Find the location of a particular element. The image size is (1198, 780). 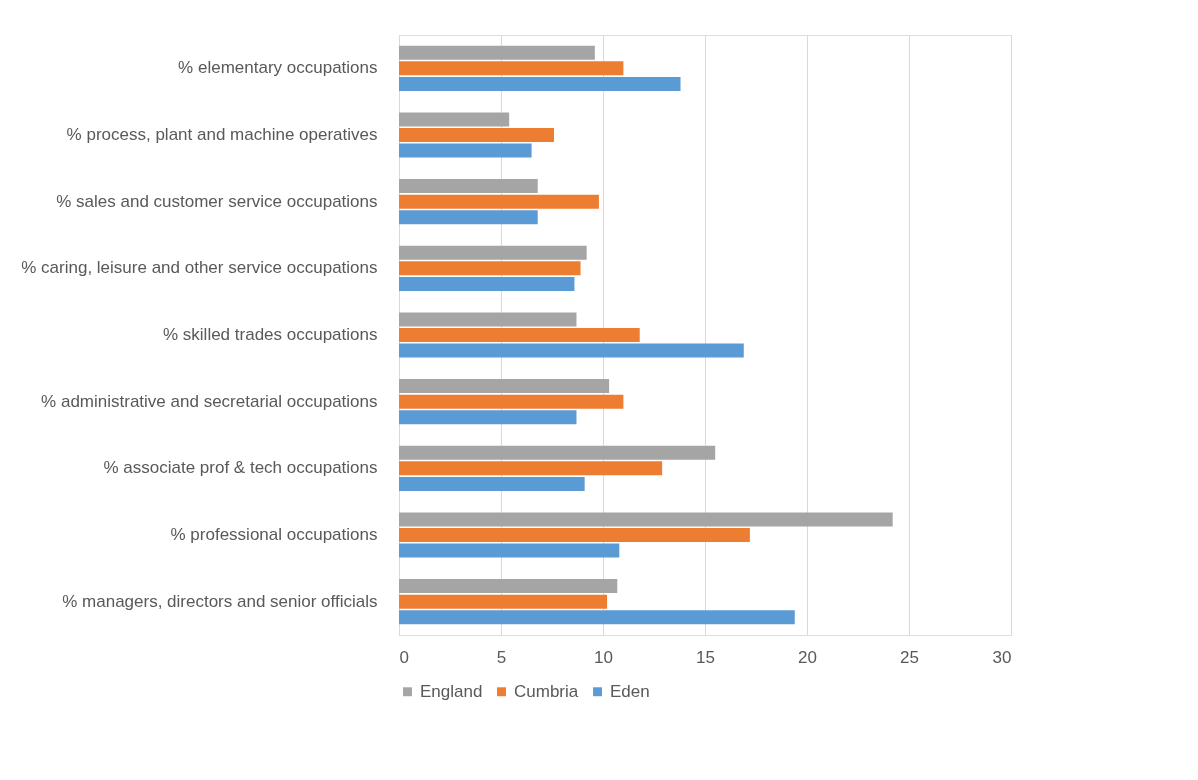

y-tick-label: % administrative and secretarial occupations is located at coordinates (209, 401).